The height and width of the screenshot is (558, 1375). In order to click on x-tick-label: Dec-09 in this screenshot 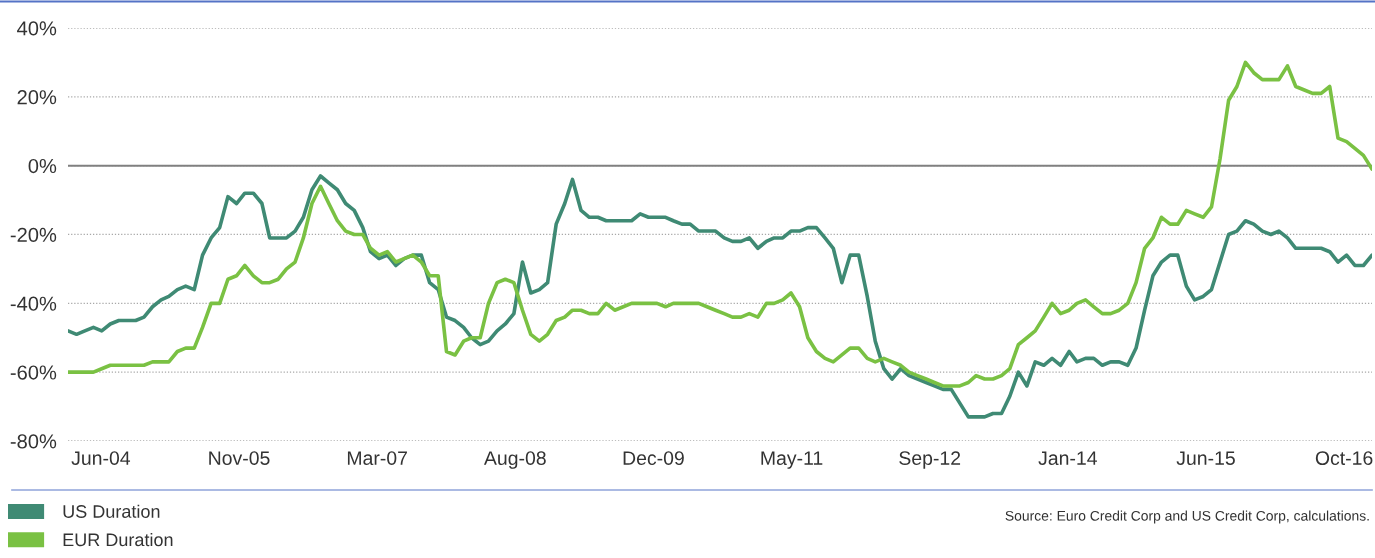, I will do `click(653, 458)`.